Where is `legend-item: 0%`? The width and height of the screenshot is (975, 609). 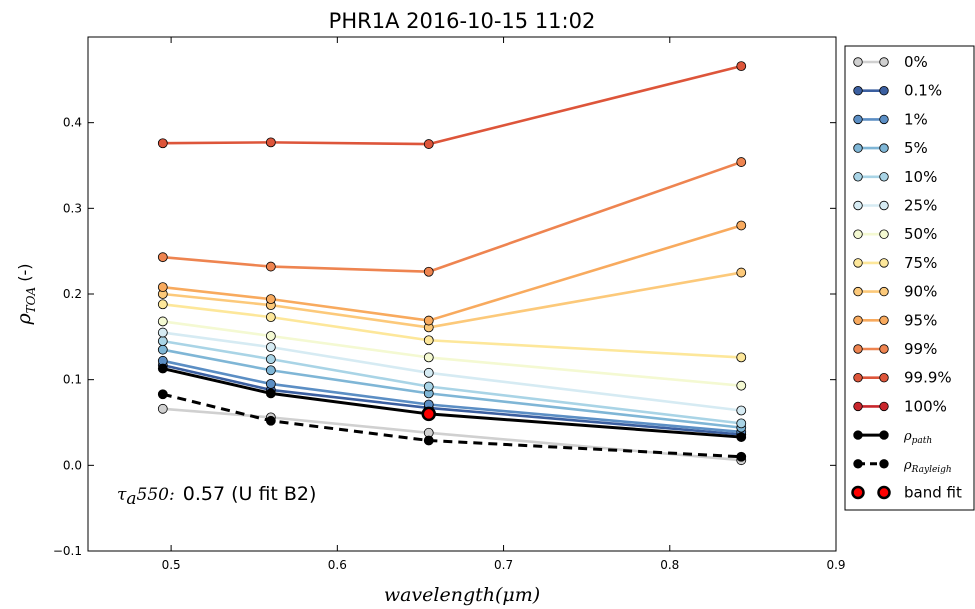
legend-item: 0% is located at coordinates (890, 62).